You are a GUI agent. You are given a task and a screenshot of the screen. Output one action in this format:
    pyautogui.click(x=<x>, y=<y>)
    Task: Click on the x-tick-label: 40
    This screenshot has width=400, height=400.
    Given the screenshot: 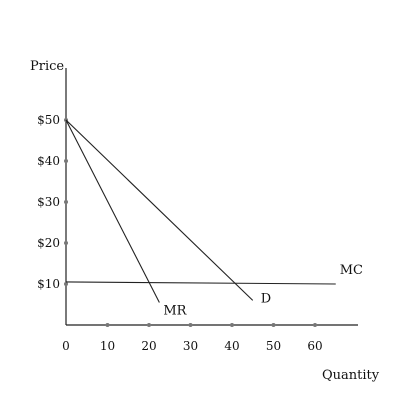 What is the action you would take?
    pyautogui.click(x=231, y=346)
    